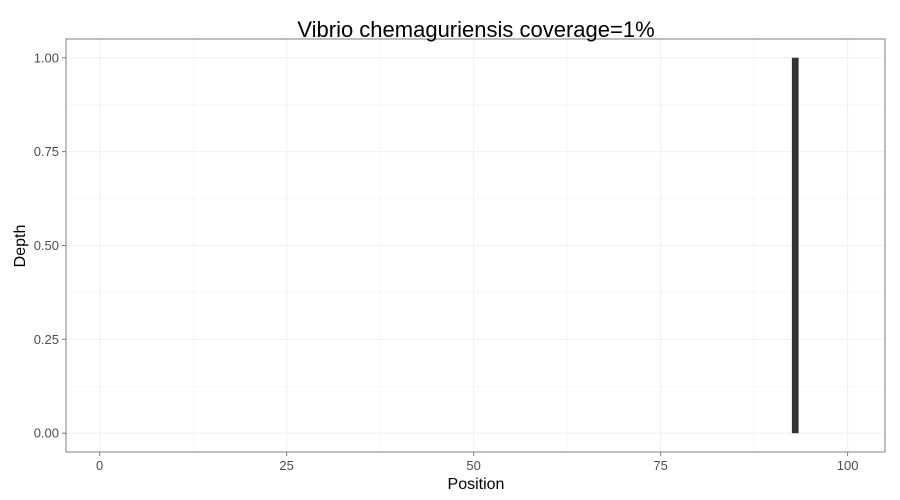 This screenshot has width=900, height=500. Describe the element at coordinates (660, 465) in the screenshot. I see `x-tick-label: 75` at that location.